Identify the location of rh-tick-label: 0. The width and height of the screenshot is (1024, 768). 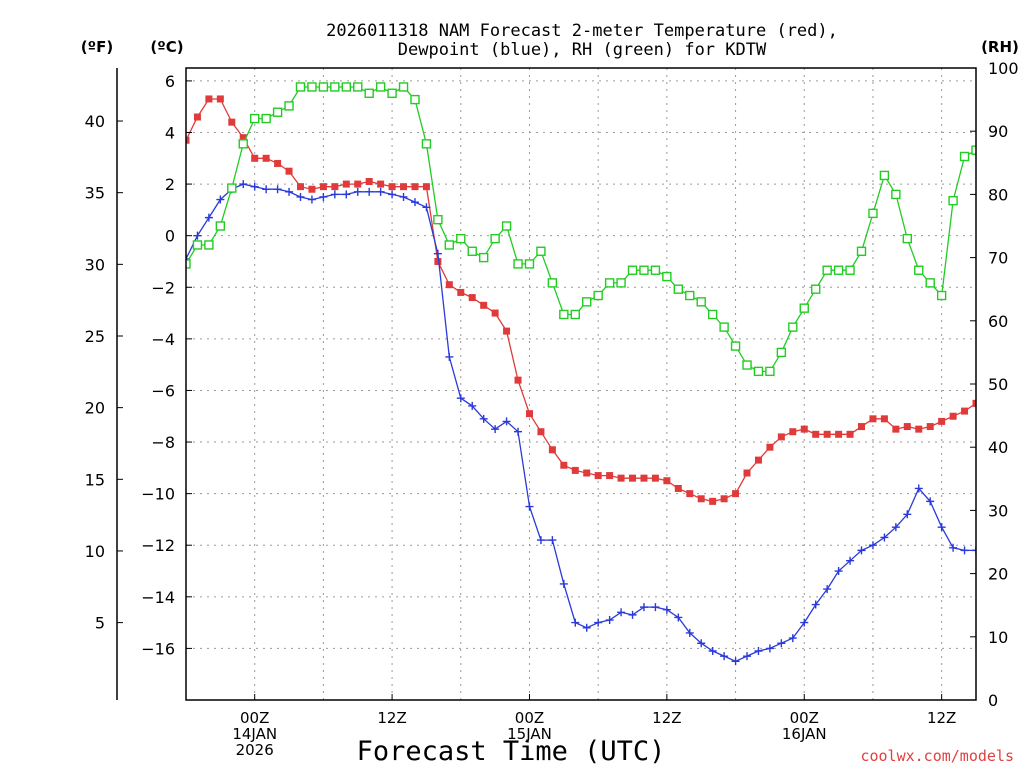
(993, 700).